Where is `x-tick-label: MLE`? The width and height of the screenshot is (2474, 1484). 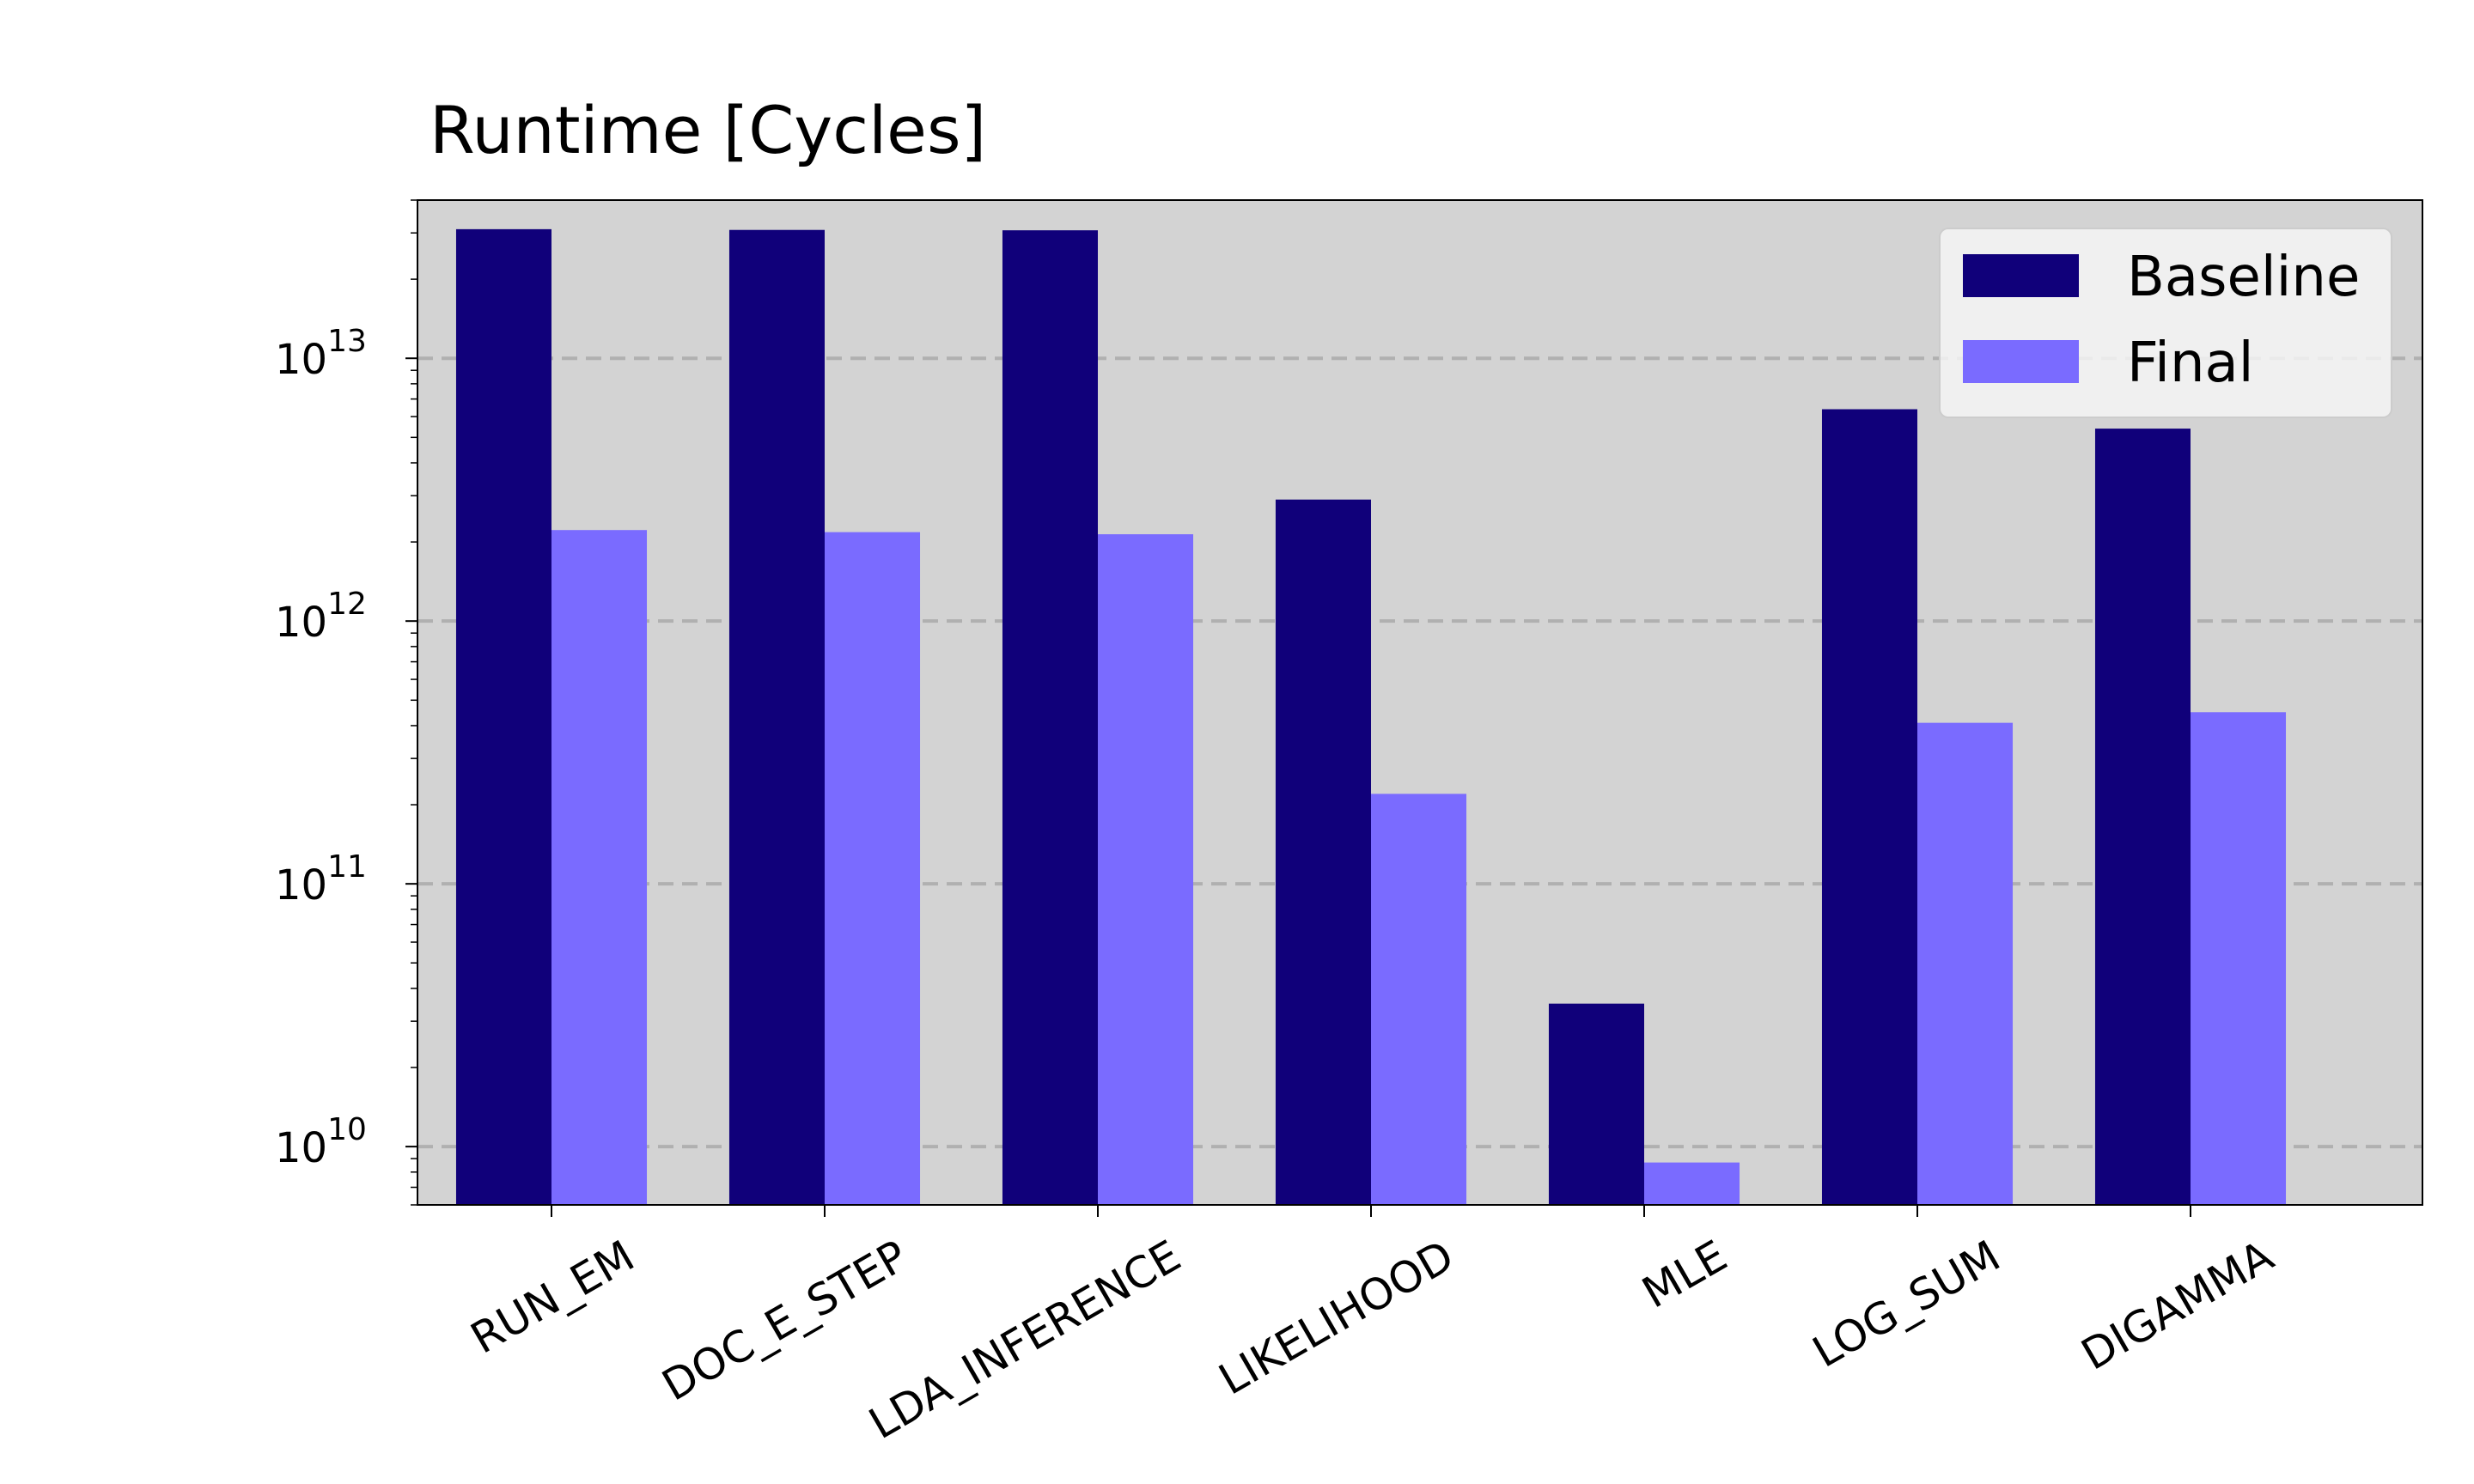
x-tick-label: MLE is located at coordinates (1684, 1275).